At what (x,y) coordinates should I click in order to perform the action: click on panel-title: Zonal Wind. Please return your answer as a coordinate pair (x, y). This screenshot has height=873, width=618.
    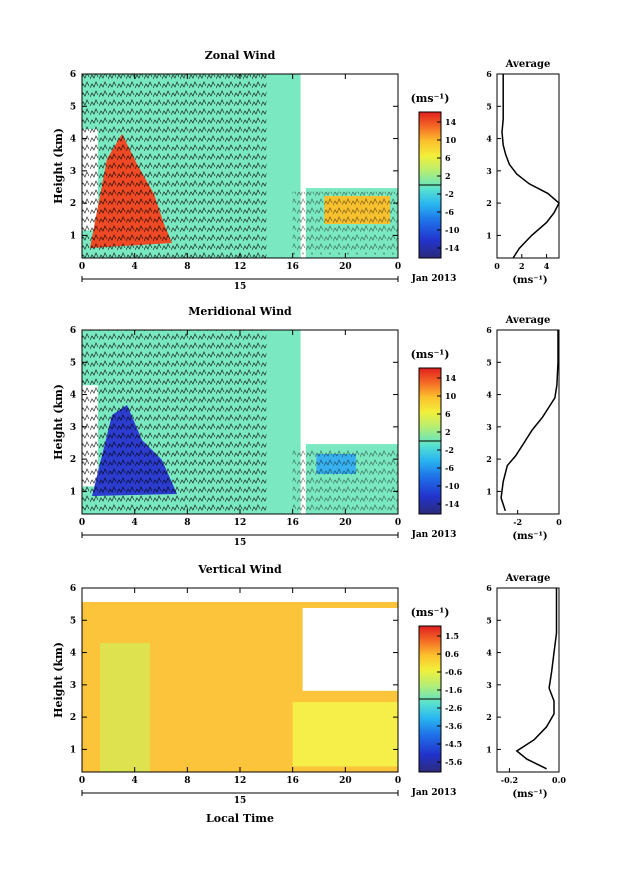
    Looking at the image, I should click on (240, 55).